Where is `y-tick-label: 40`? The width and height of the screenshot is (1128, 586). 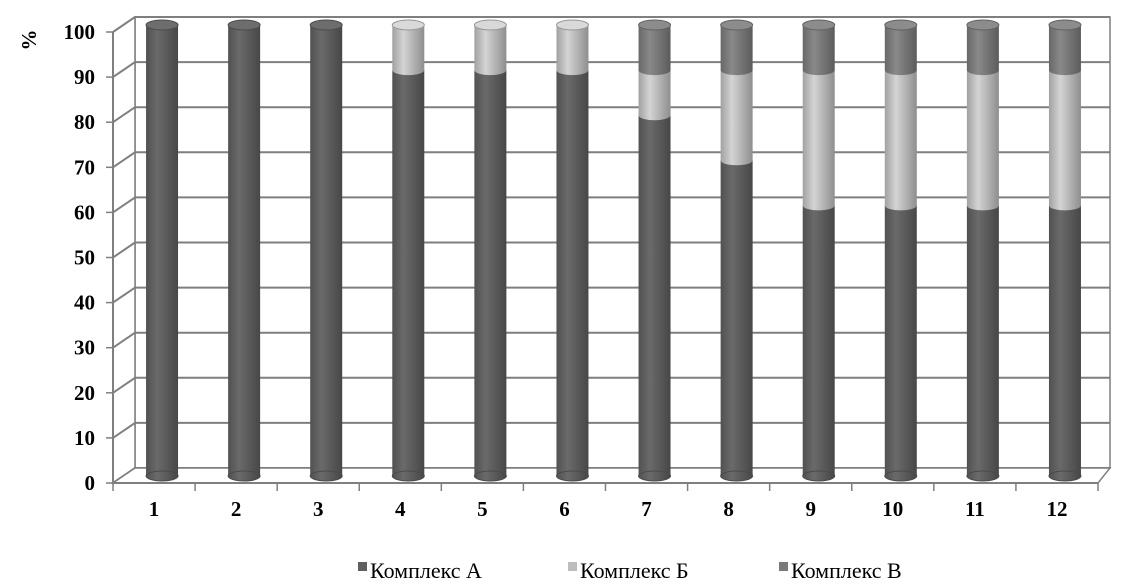
y-tick-label: 40 is located at coordinates (84, 303).